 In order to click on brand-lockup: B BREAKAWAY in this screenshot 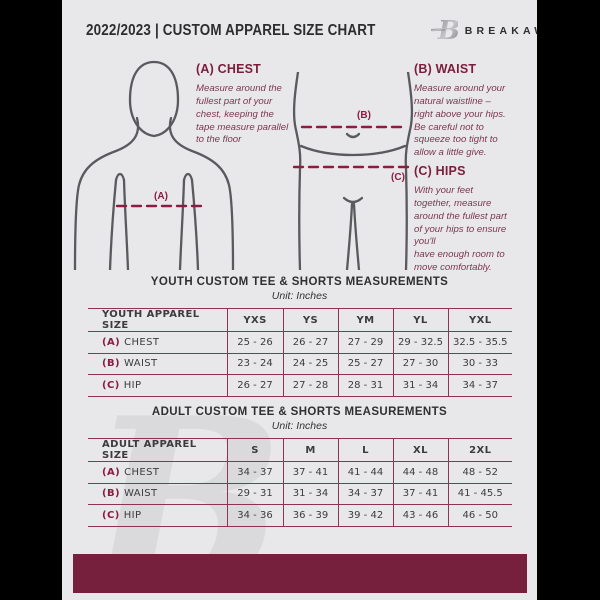, I will do `click(483, 31)`.